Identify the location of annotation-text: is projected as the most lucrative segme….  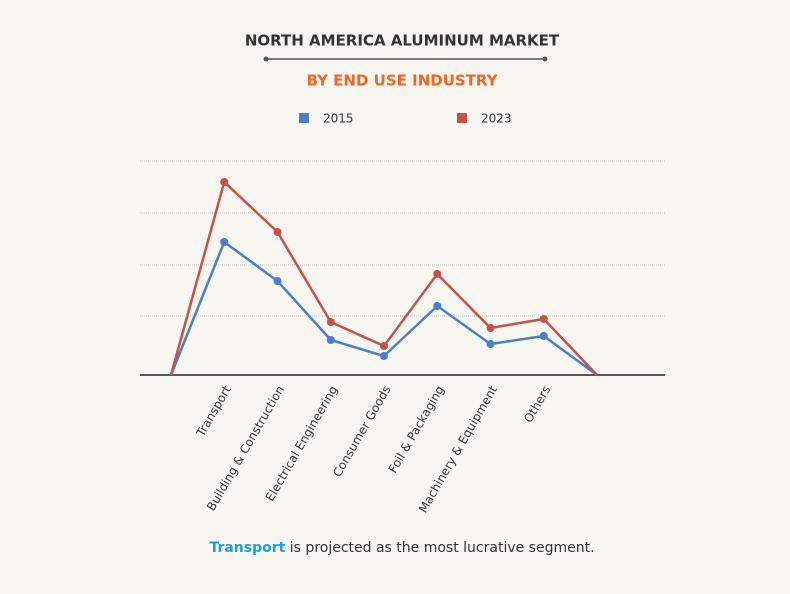
(442, 548).